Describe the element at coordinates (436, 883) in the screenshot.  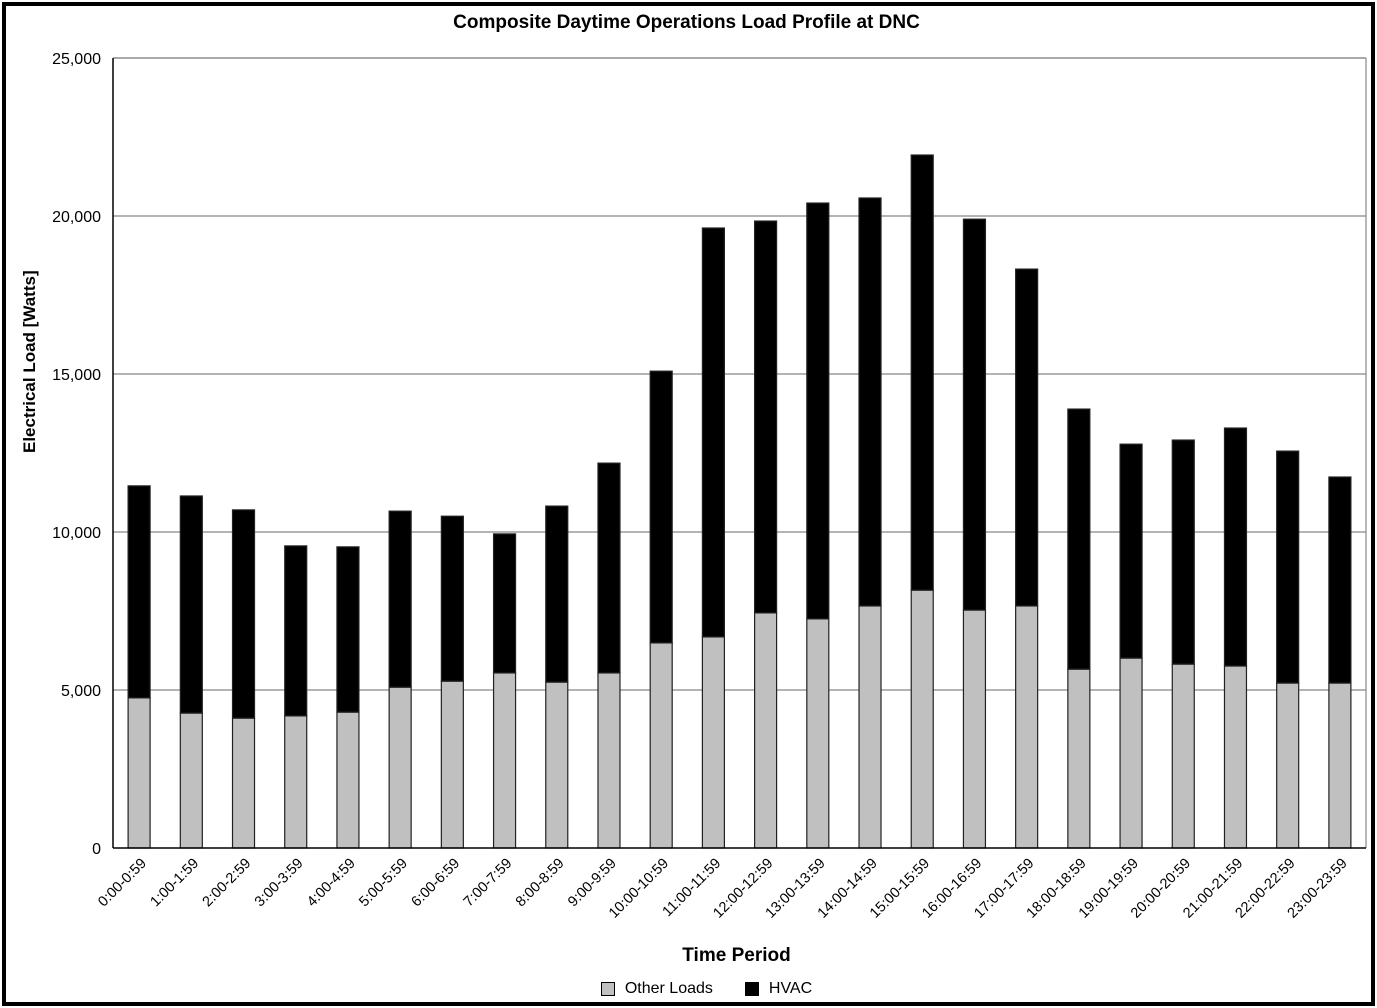
I see `x-tick-label: 6:00-6:59` at that location.